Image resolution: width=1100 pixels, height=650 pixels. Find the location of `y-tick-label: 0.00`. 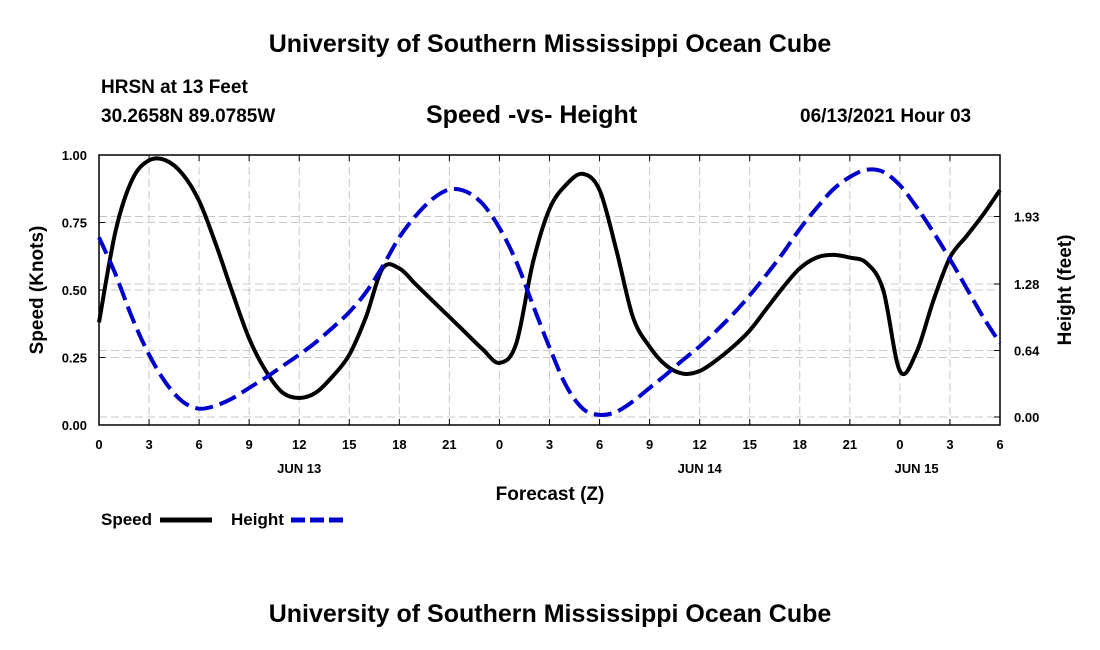

y-tick-label: 0.00 is located at coordinates (74, 425).